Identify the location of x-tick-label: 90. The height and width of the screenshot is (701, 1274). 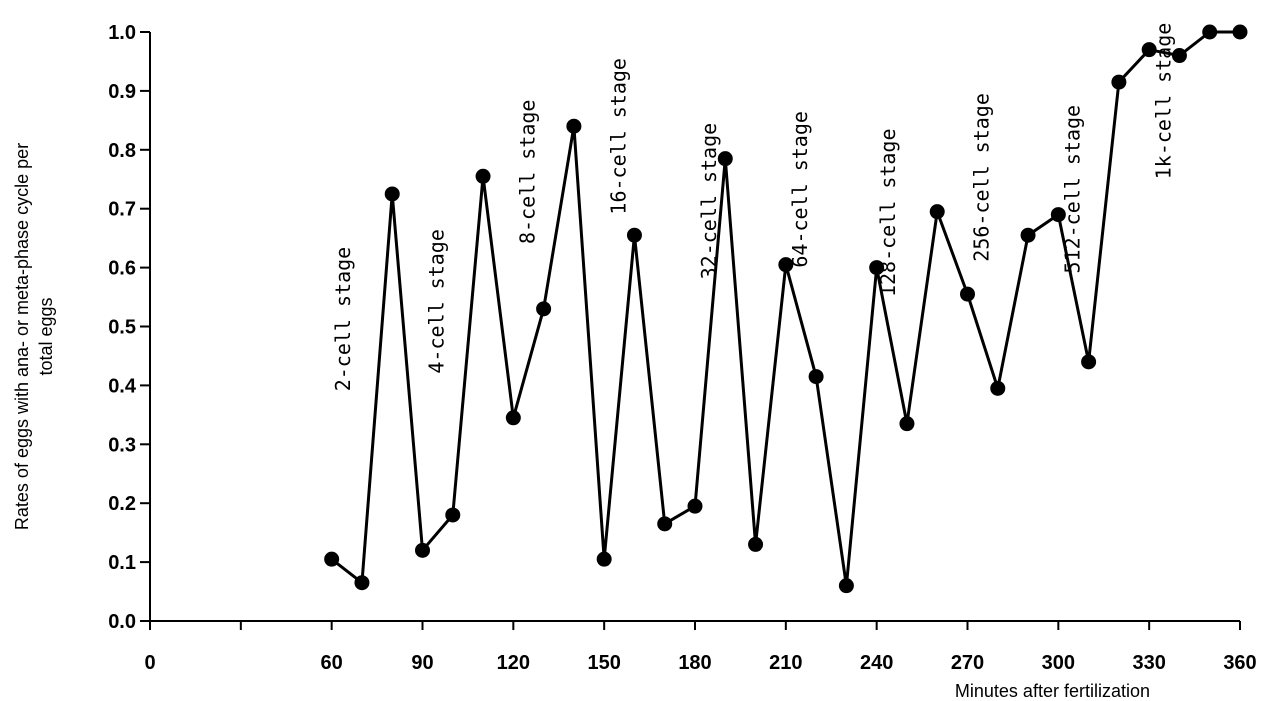
(422, 663).